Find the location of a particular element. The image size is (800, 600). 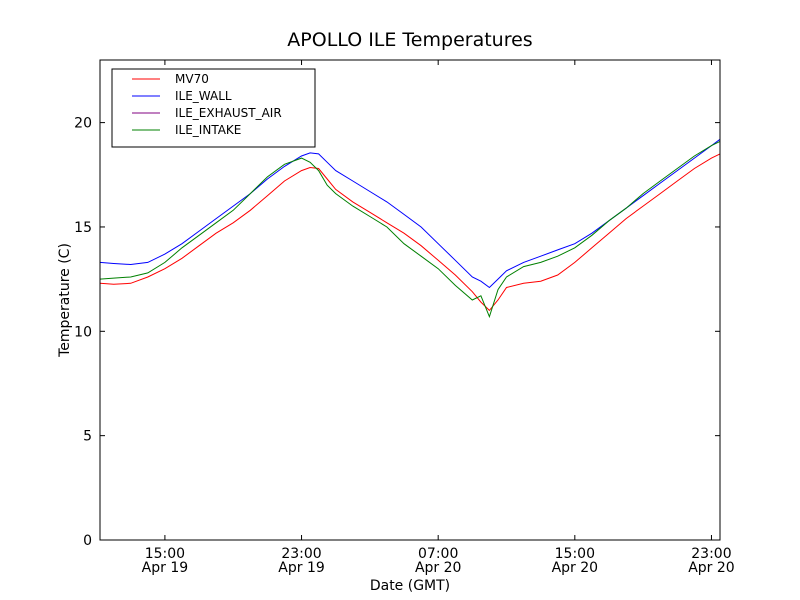

y-tick-label: 5 is located at coordinates (87, 437).